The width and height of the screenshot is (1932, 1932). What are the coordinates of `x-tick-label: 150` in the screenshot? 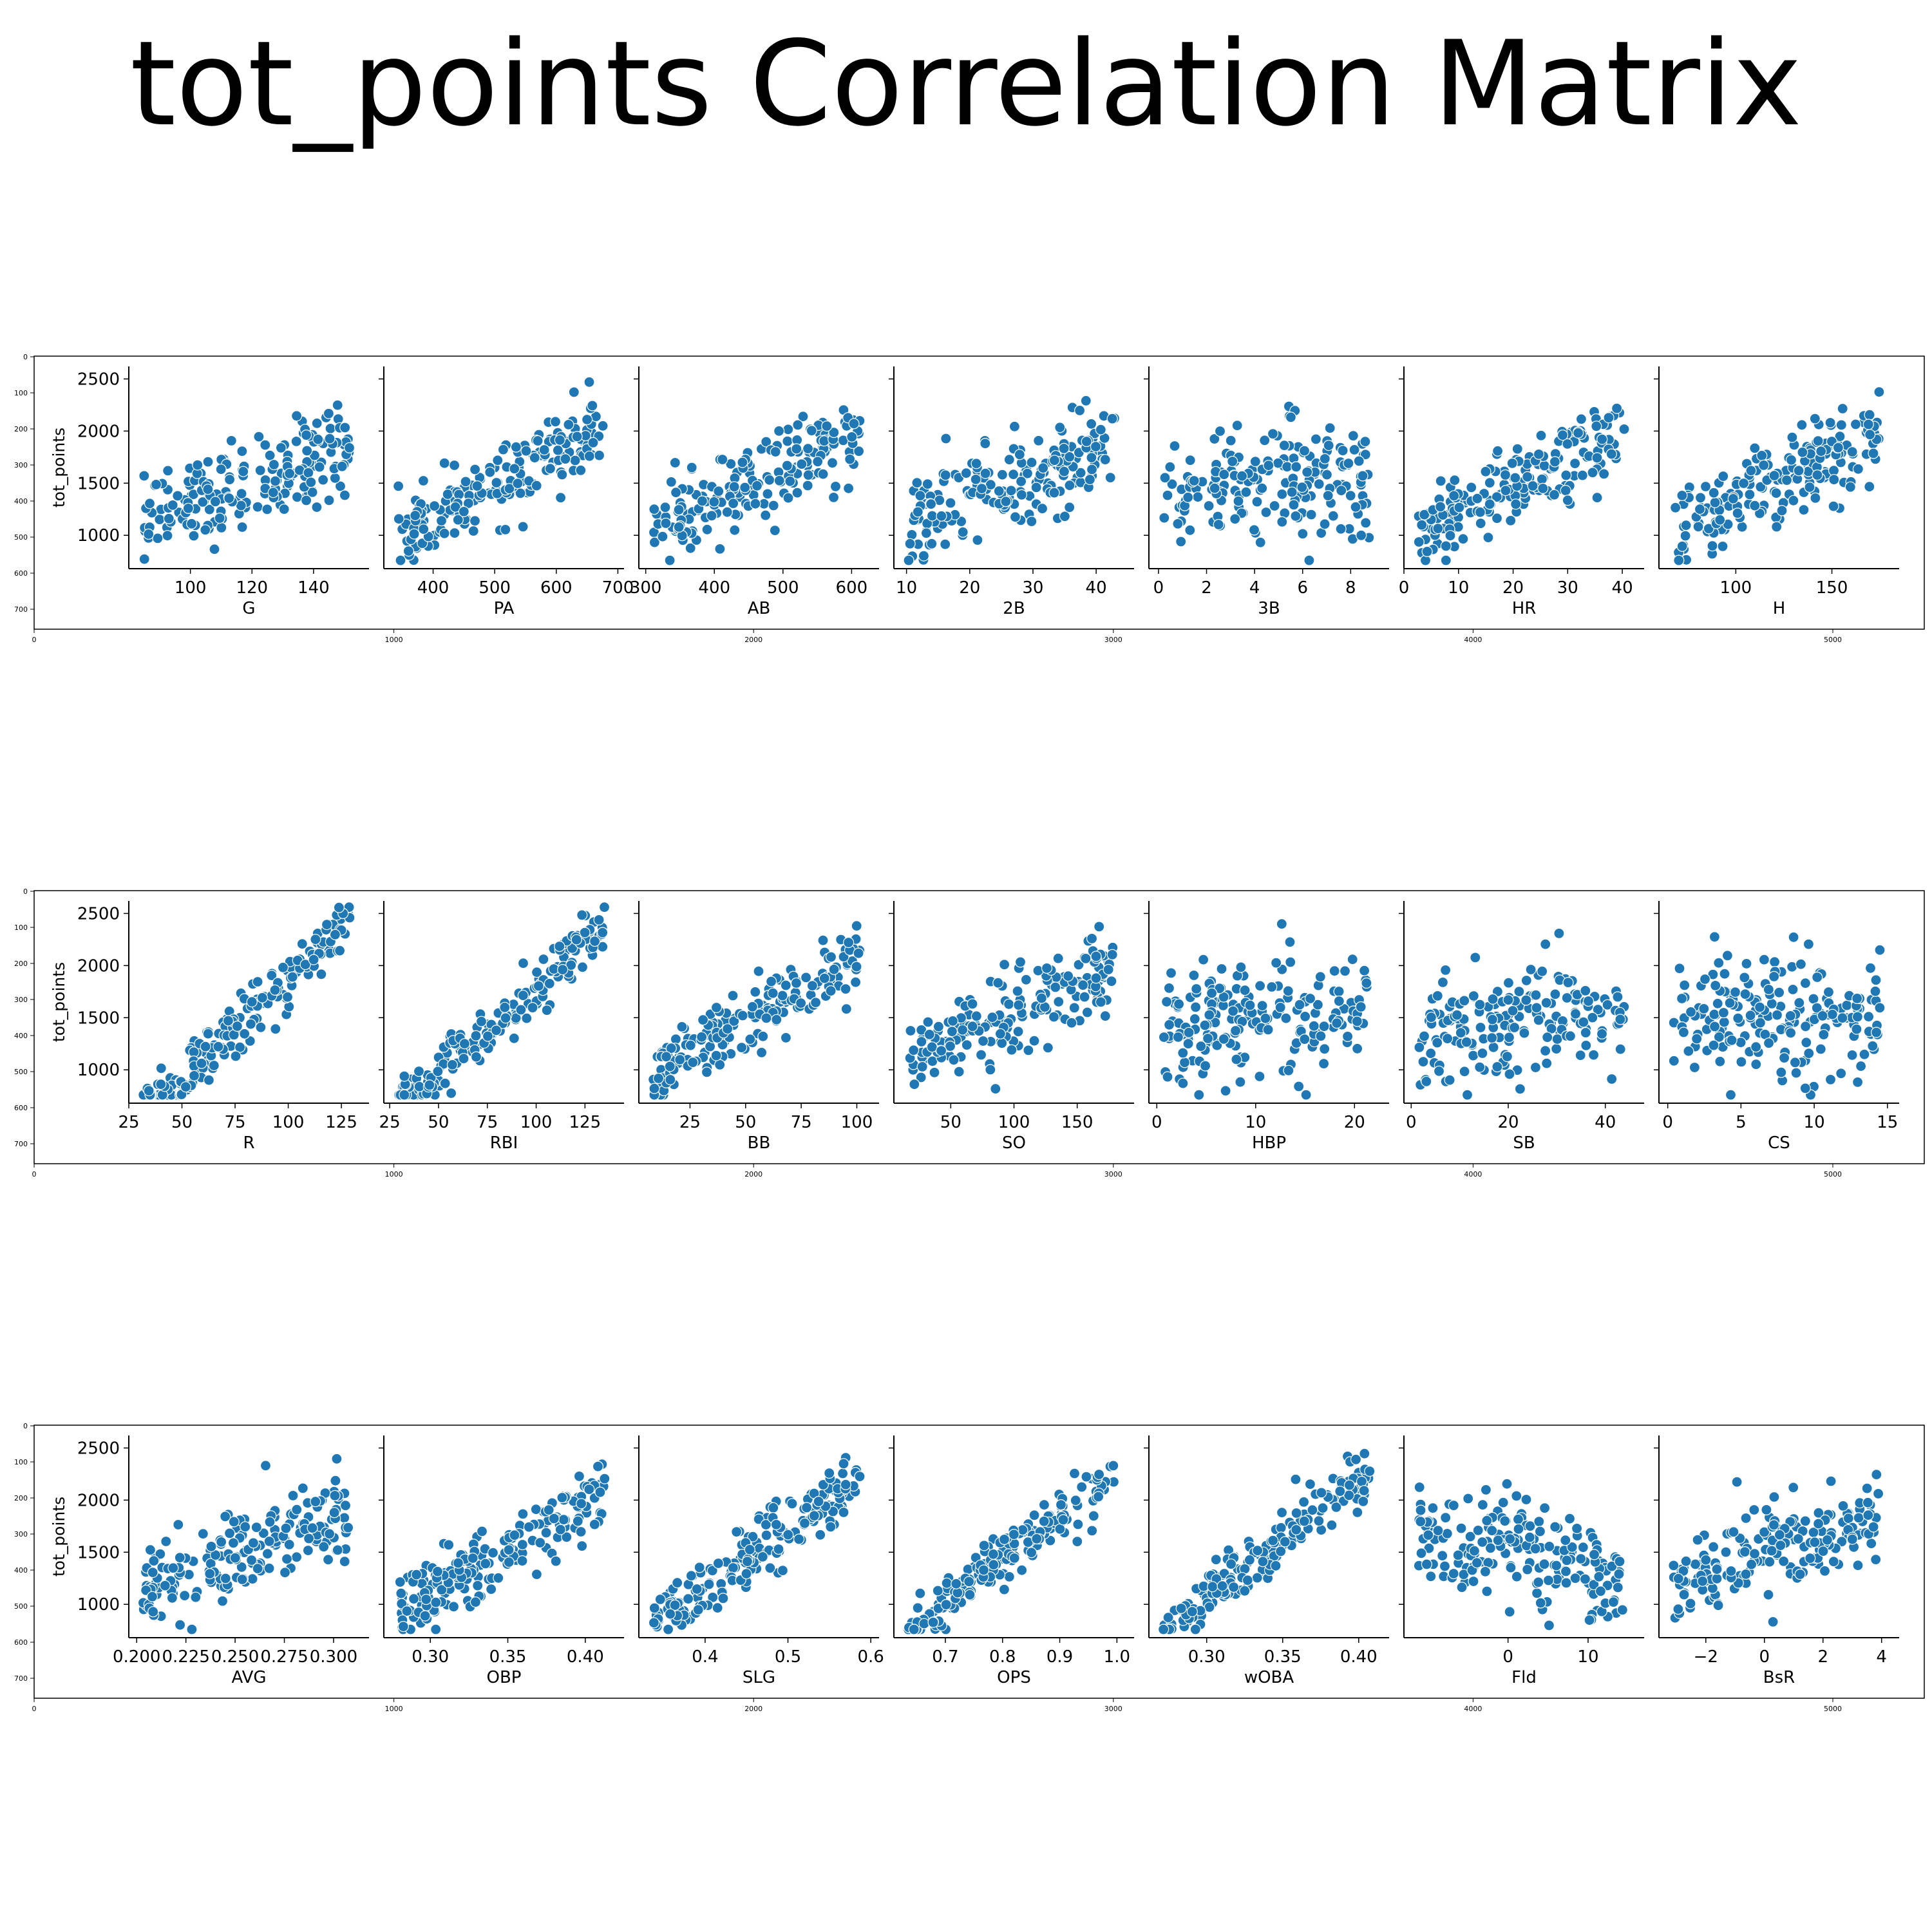 It's located at (1077, 1123).